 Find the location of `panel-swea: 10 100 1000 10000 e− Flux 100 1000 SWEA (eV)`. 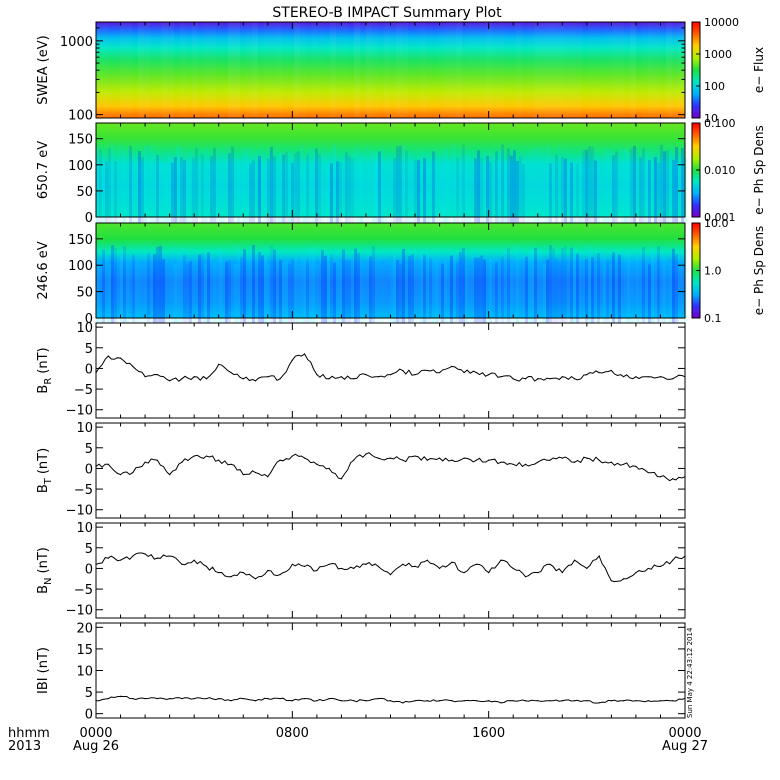

panel-swea: 10 100 1000 10000 e− Flux 100 1000 SWEA (eV) is located at coordinates (401, 70).